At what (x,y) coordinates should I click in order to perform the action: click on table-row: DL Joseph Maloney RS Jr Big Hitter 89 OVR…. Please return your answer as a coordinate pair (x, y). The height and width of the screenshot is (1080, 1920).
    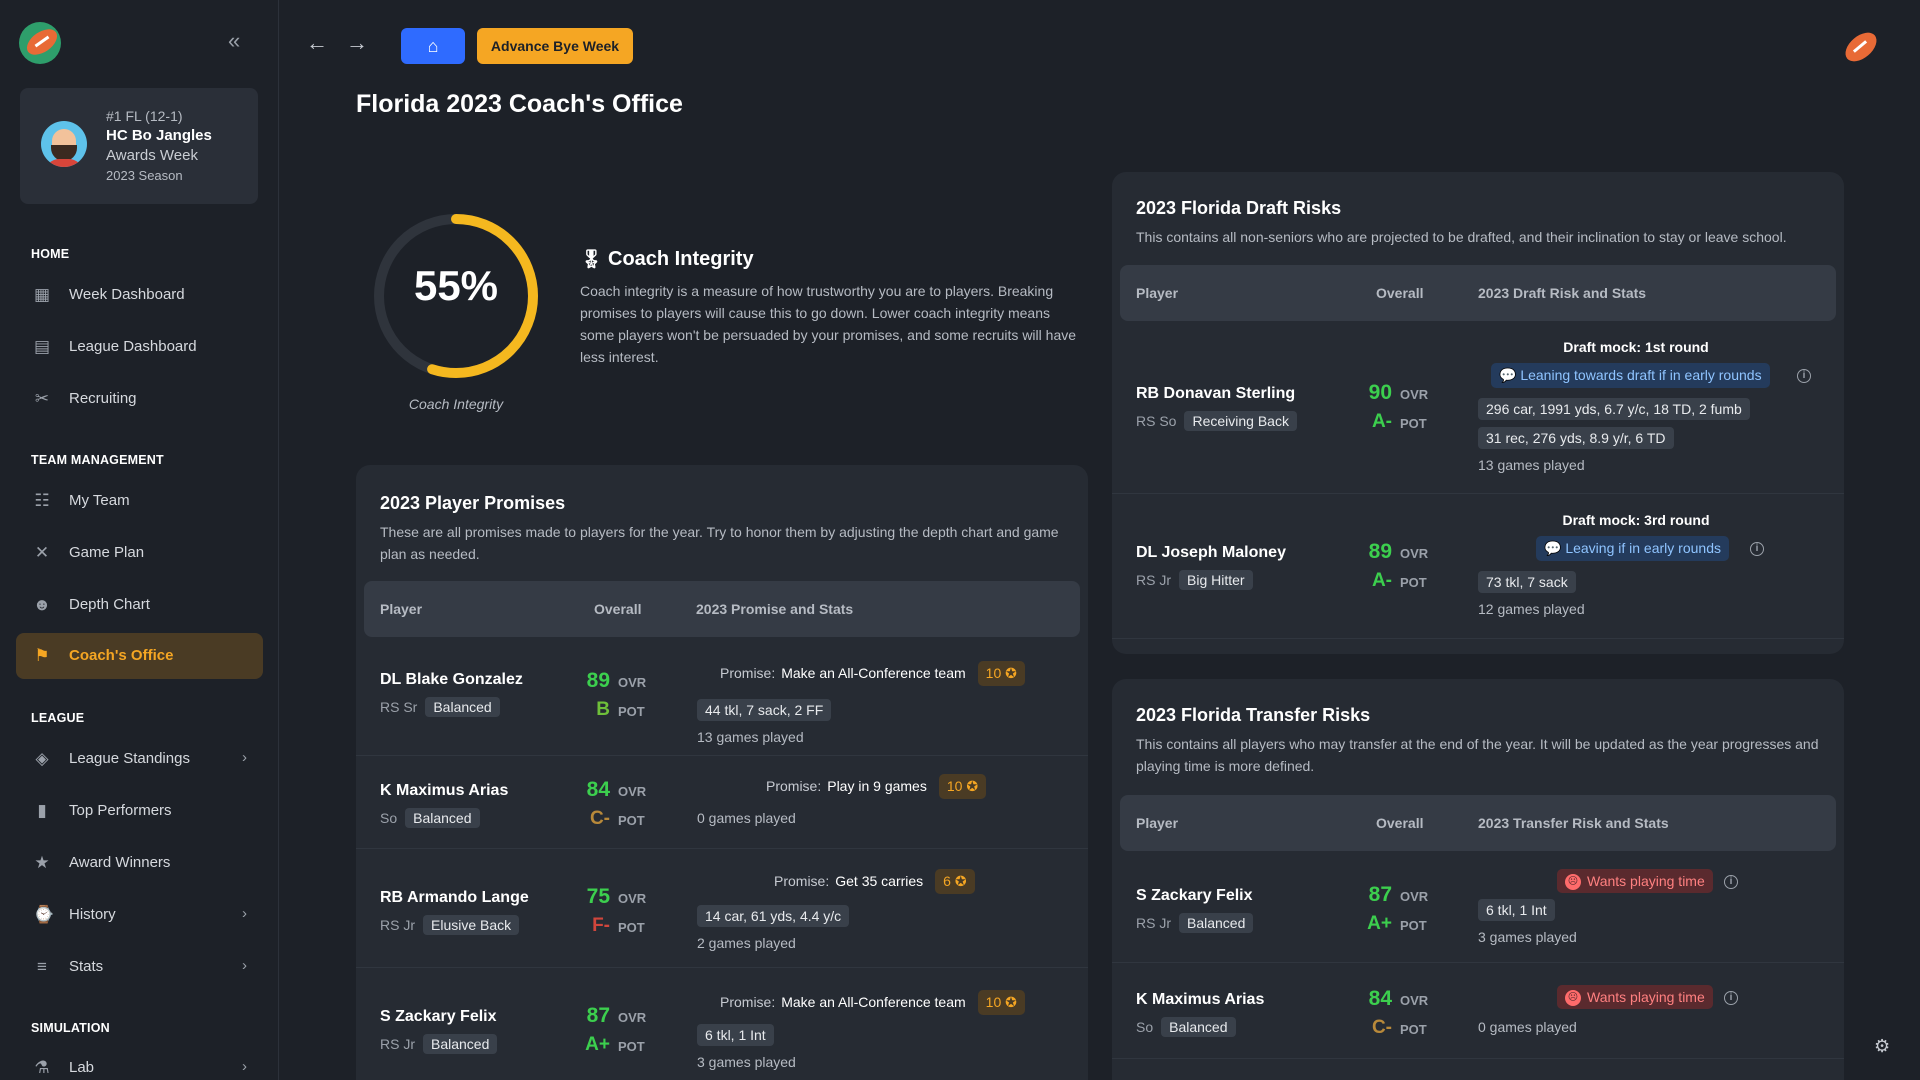
    Looking at the image, I should click on (1478, 566).